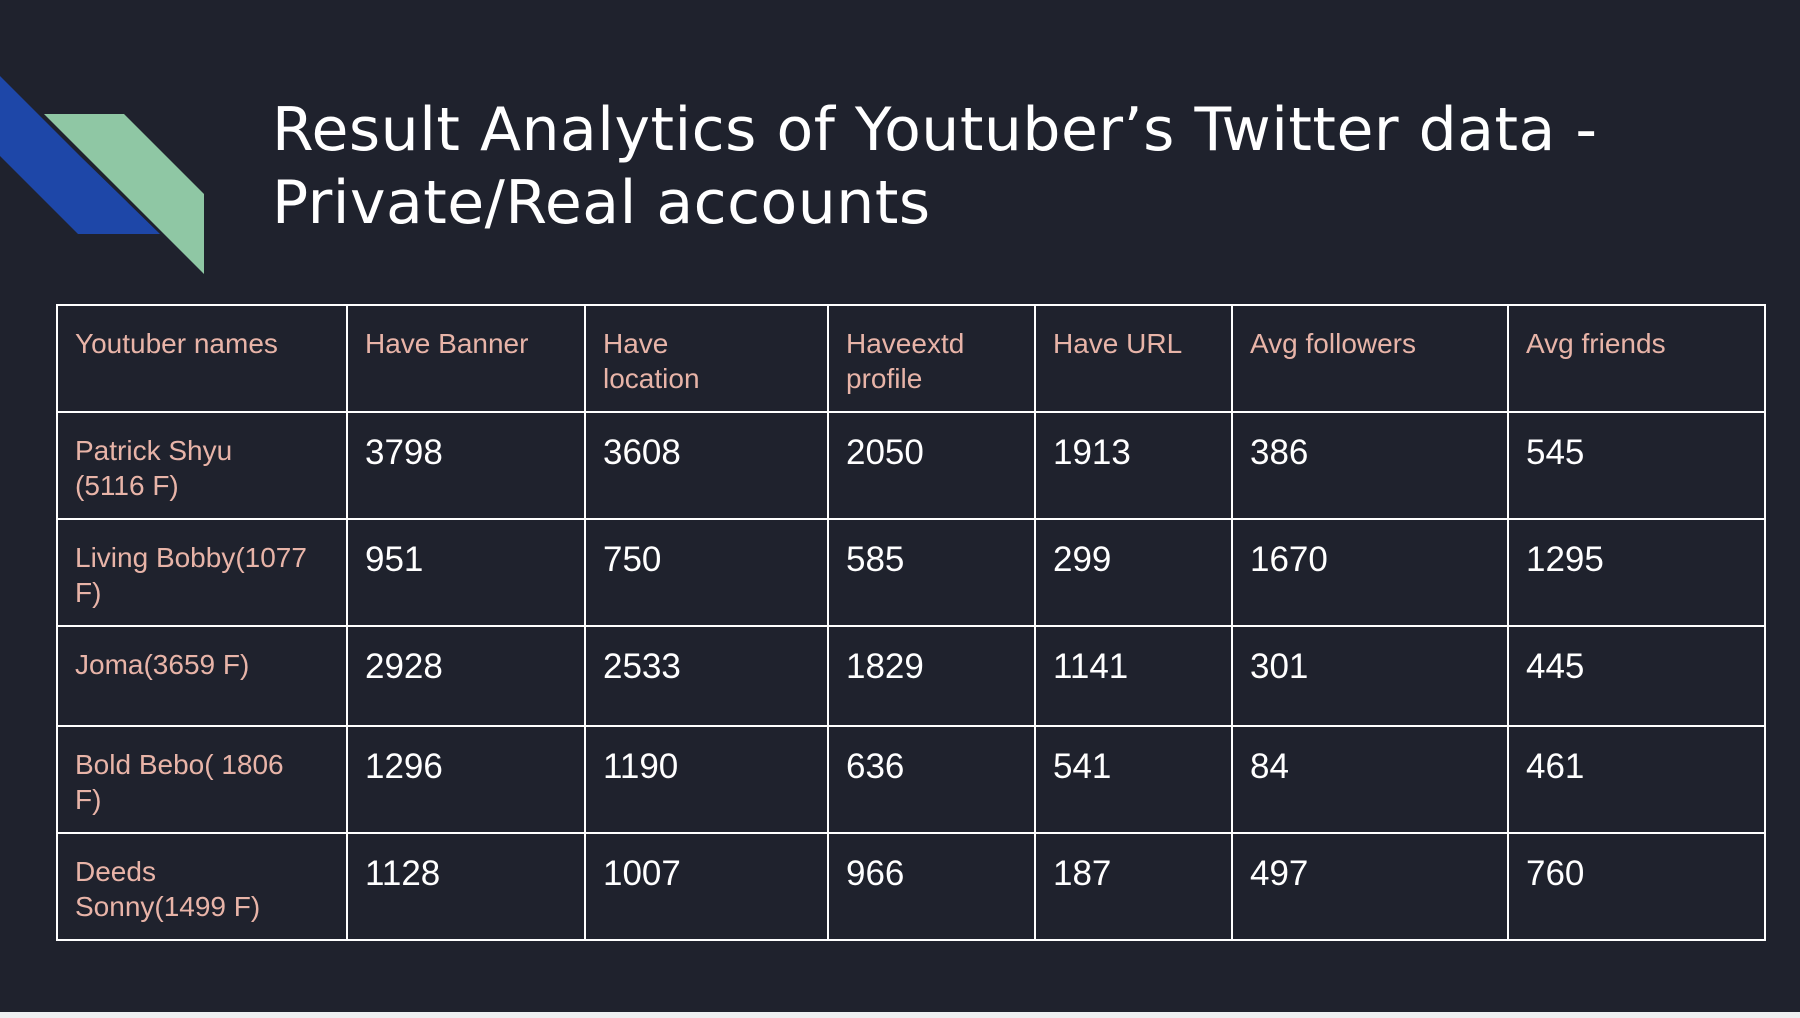 The image size is (1800, 1018). What do you see at coordinates (1133, 465) in the screenshot?
I see `value-cell: 1913` at bounding box center [1133, 465].